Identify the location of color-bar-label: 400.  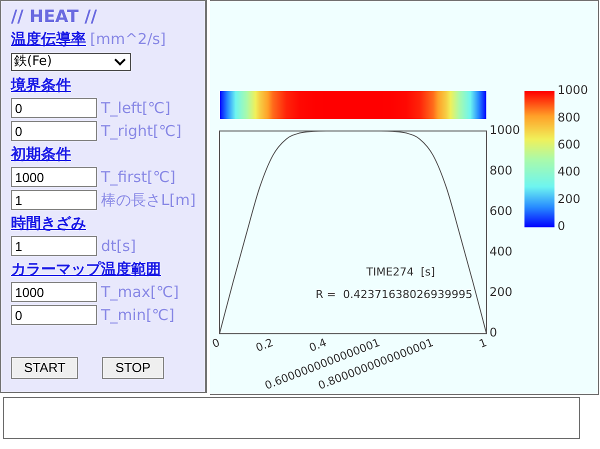
(568, 171).